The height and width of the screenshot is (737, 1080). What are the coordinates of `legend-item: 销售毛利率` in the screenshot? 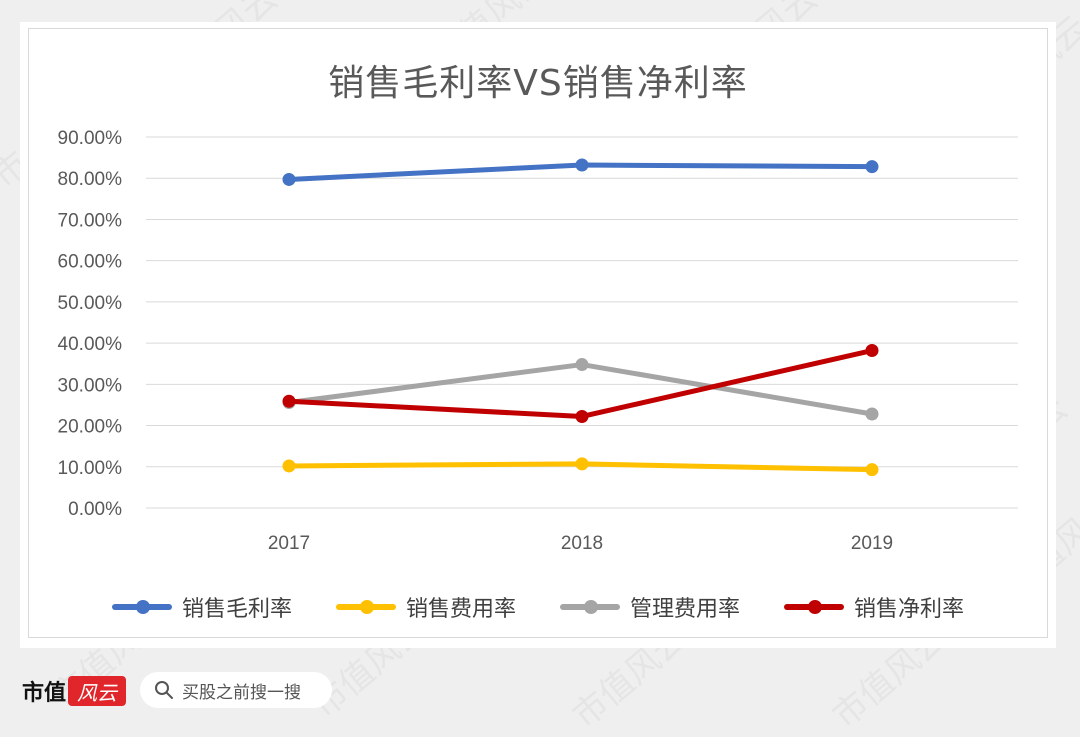 It's located at (201, 607).